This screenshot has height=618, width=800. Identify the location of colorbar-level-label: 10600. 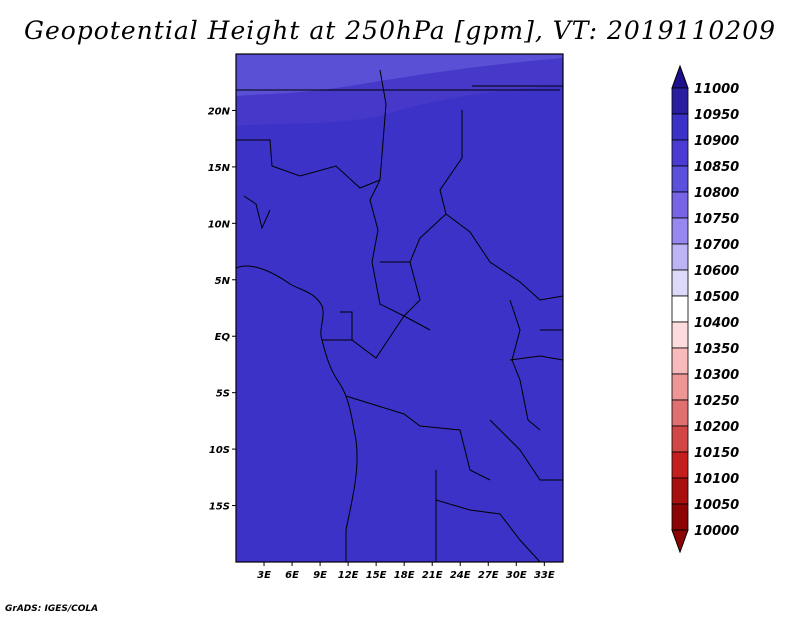
(716, 271).